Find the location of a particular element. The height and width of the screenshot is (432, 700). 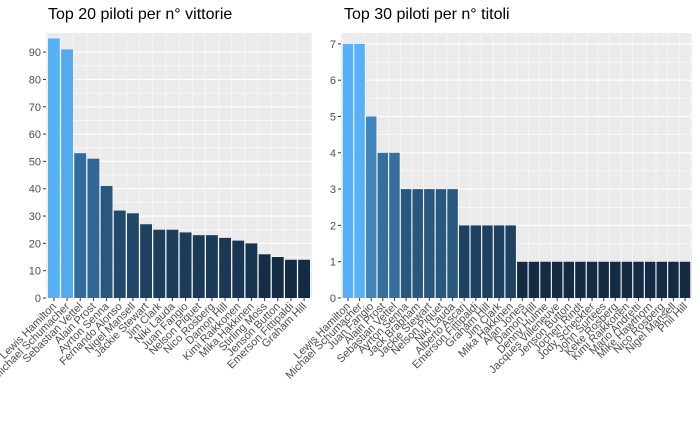

y-tick-label: 1 is located at coordinates (333, 263).